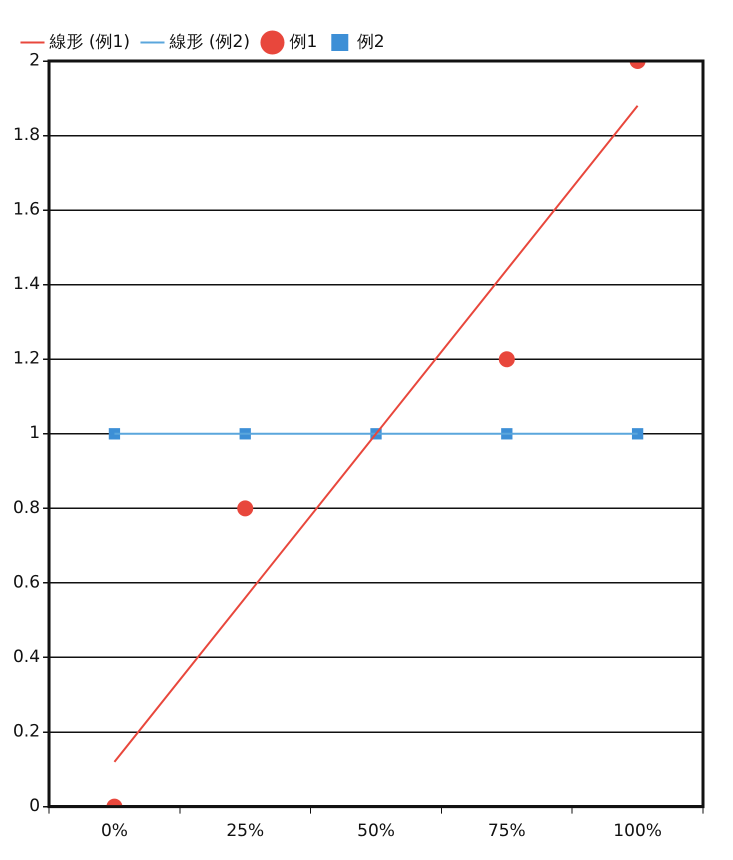 The height and width of the screenshot is (860, 733). Describe the element at coordinates (34, 806) in the screenshot. I see `y-tick-label: 0` at that location.